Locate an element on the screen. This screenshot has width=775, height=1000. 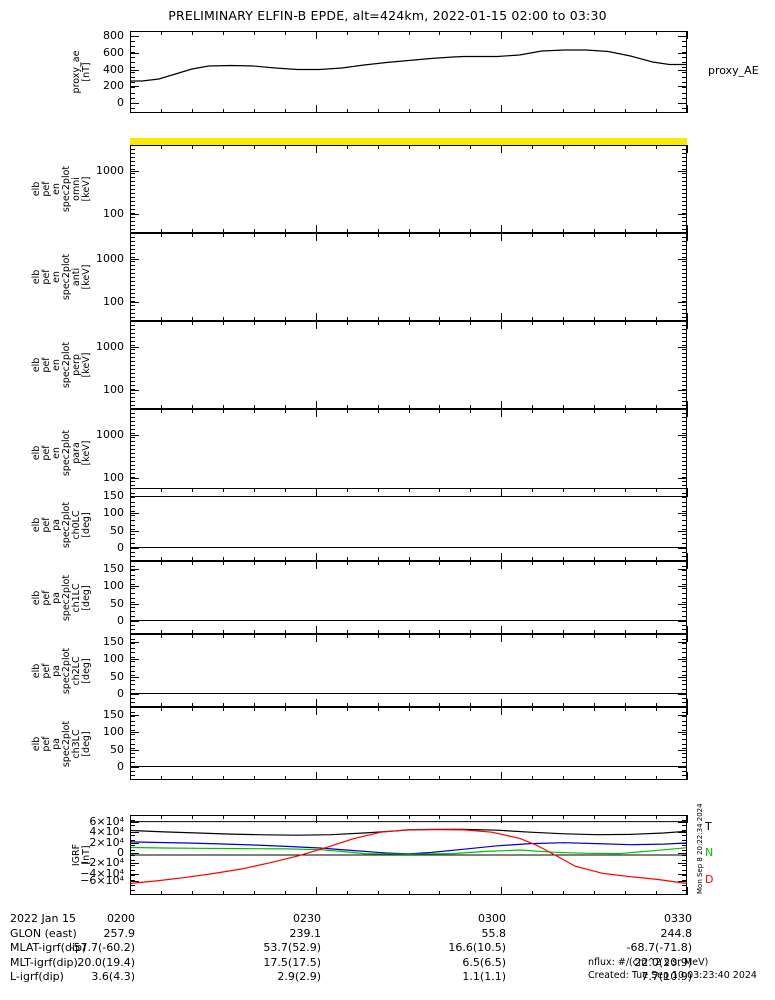
cell-r2-c2: 16.6(10.5) is located at coordinates (477, 947).